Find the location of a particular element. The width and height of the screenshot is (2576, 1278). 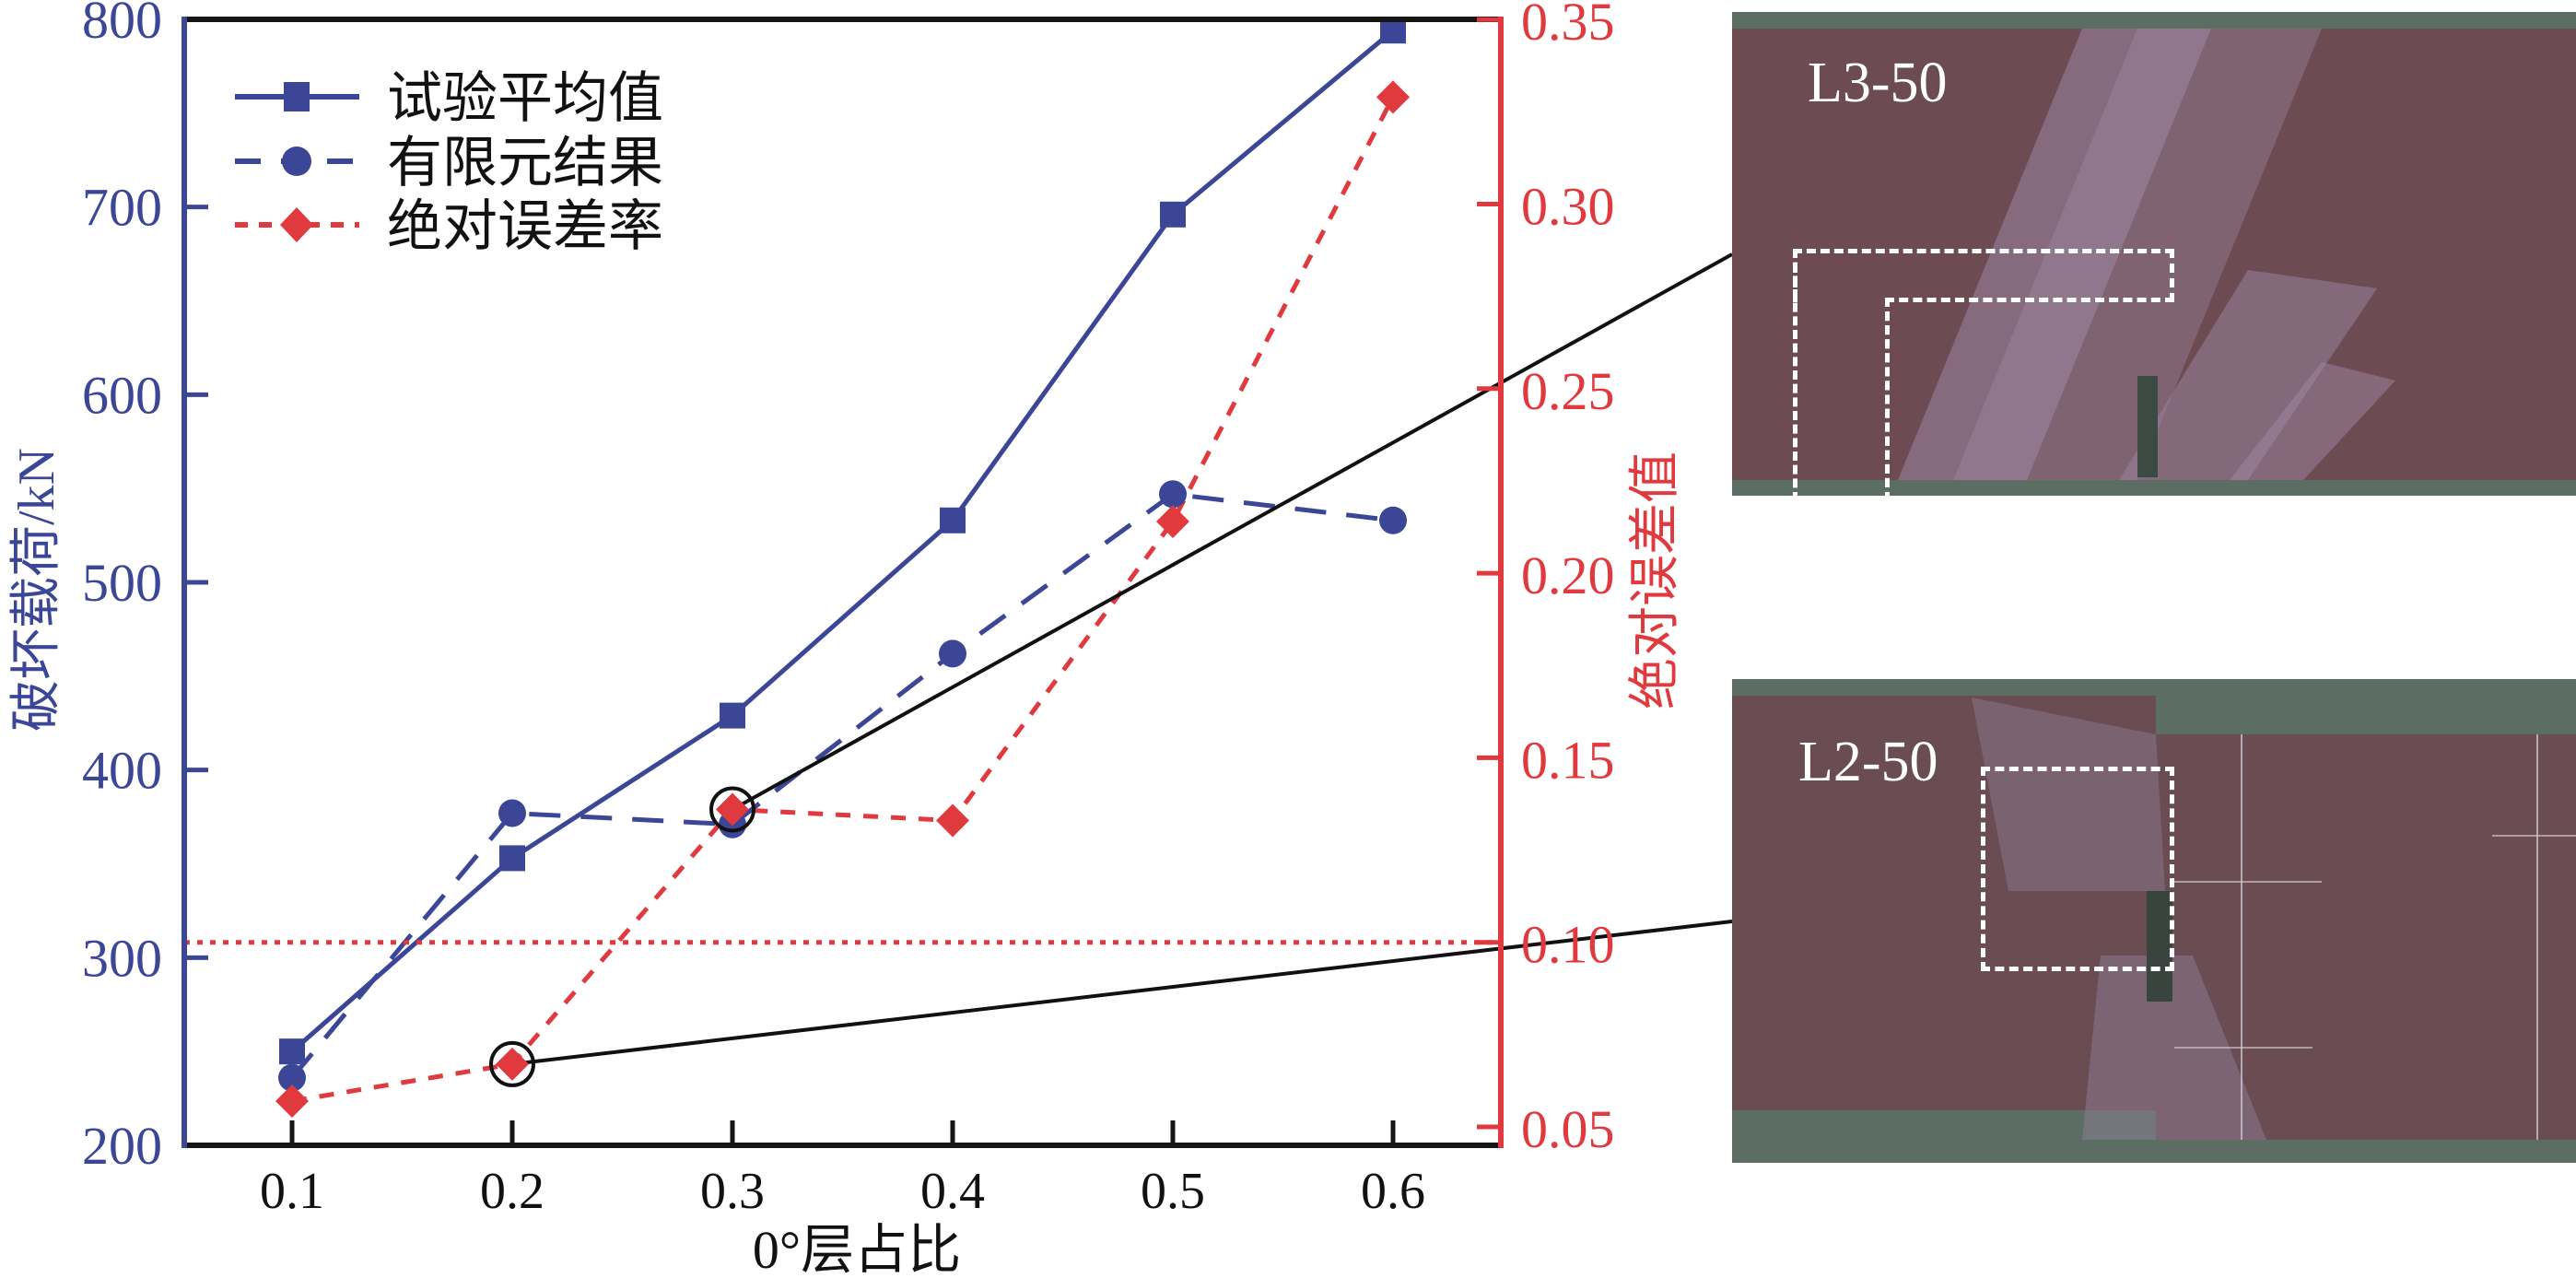

left-y-tick-label: 600 is located at coordinates (122, 395).